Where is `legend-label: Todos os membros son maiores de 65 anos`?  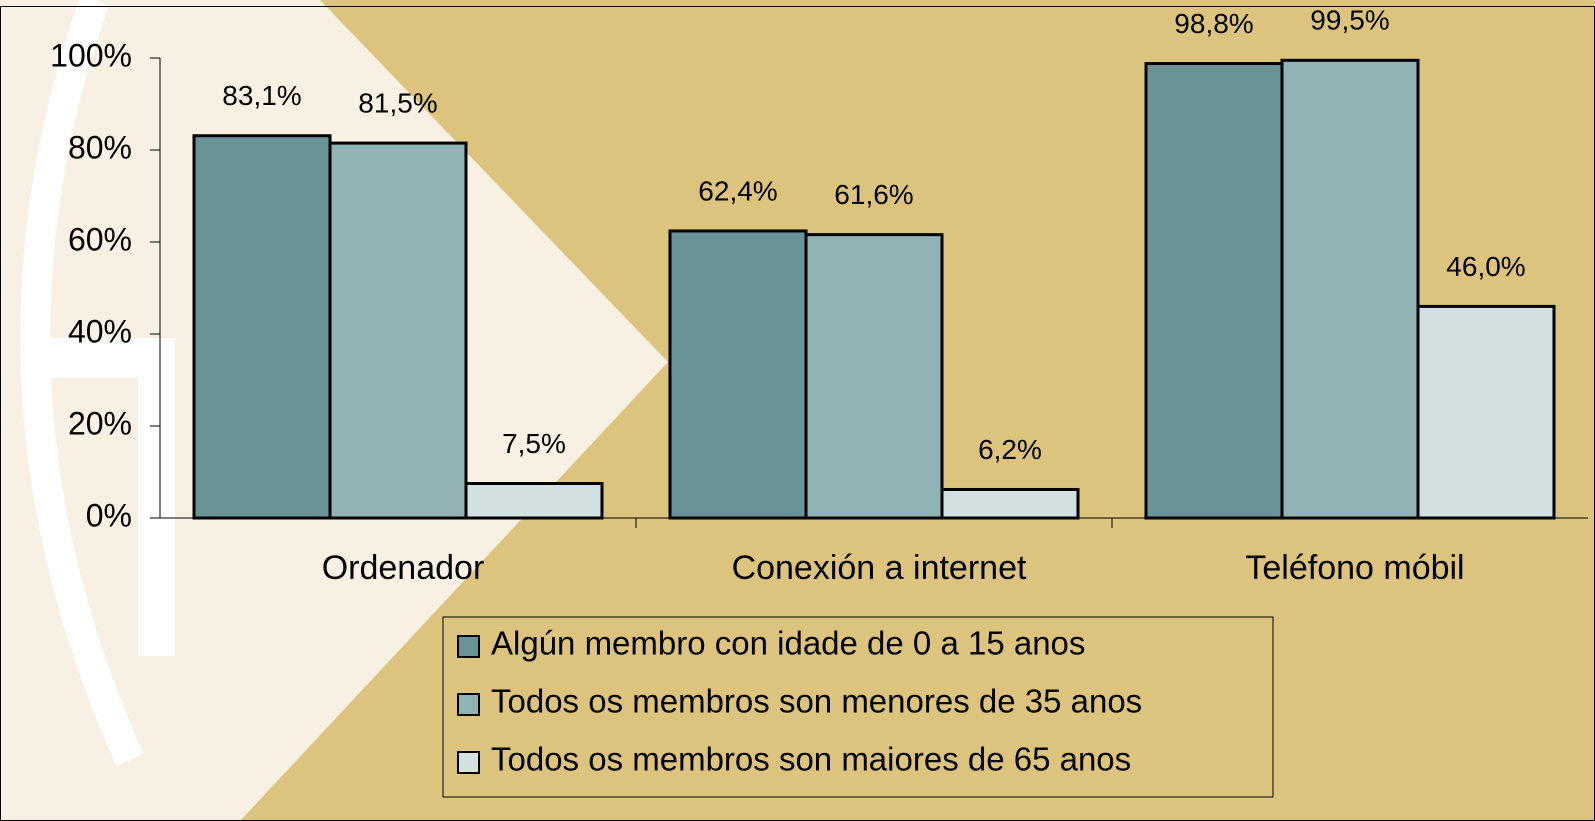
legend-label: Todos os membros son maiores de 65 anos is located at coordinates (811, 759).